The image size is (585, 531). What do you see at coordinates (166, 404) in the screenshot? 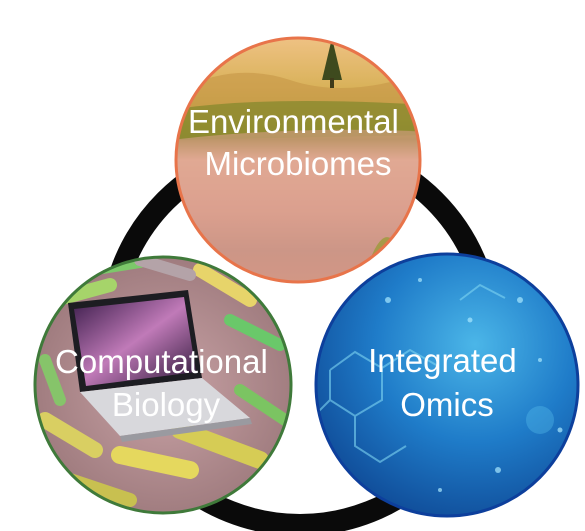
I see `computational-label-line-2: Biology` at bounding box center [166, 404].